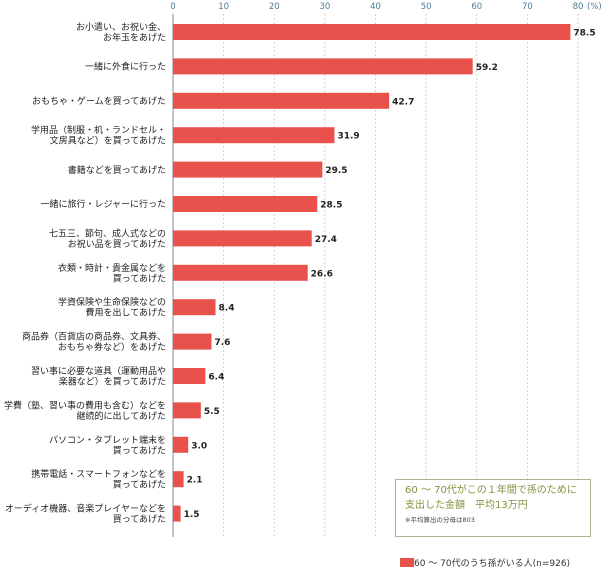 The image size is (601, 569). What do you see at coordinates (336, 171) in the screenshot?
I see `value-label: 29.5` at bounding box center [336, 171].